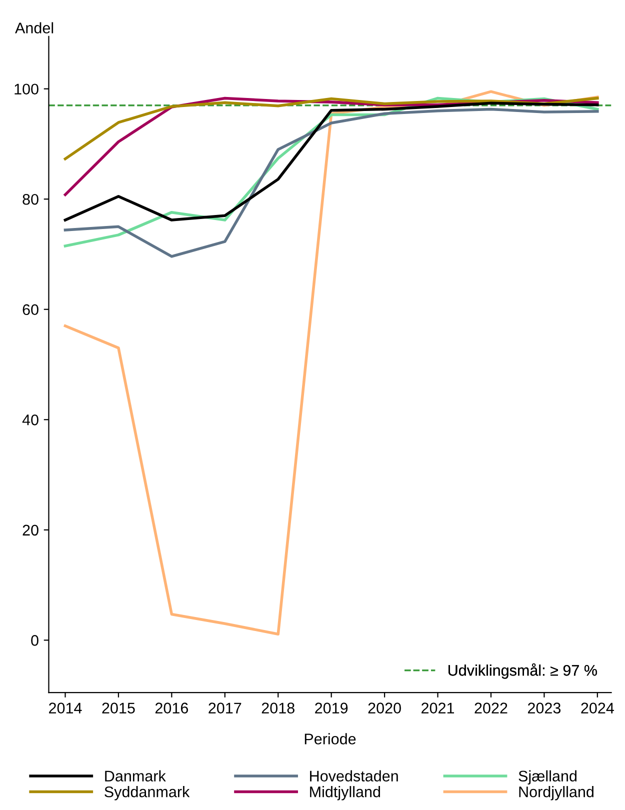  Describe the element at coordinates (547, 777) in the screenshot. I see `legend-label: Sjælland` at that location.